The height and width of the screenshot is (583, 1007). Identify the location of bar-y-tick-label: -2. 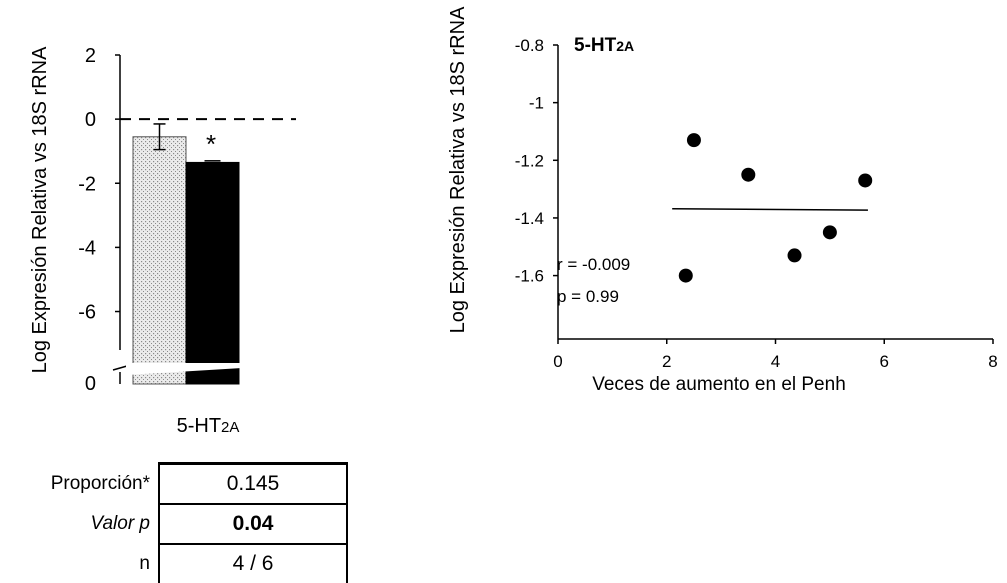
(87, 184).